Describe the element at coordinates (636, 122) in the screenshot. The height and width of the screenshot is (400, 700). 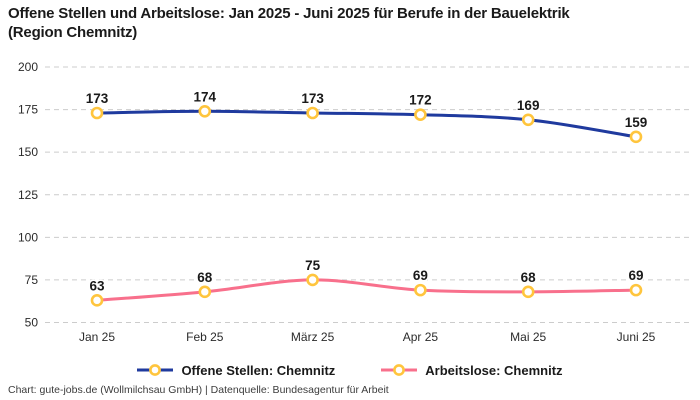
I see `data-point-label: 159` at that location.